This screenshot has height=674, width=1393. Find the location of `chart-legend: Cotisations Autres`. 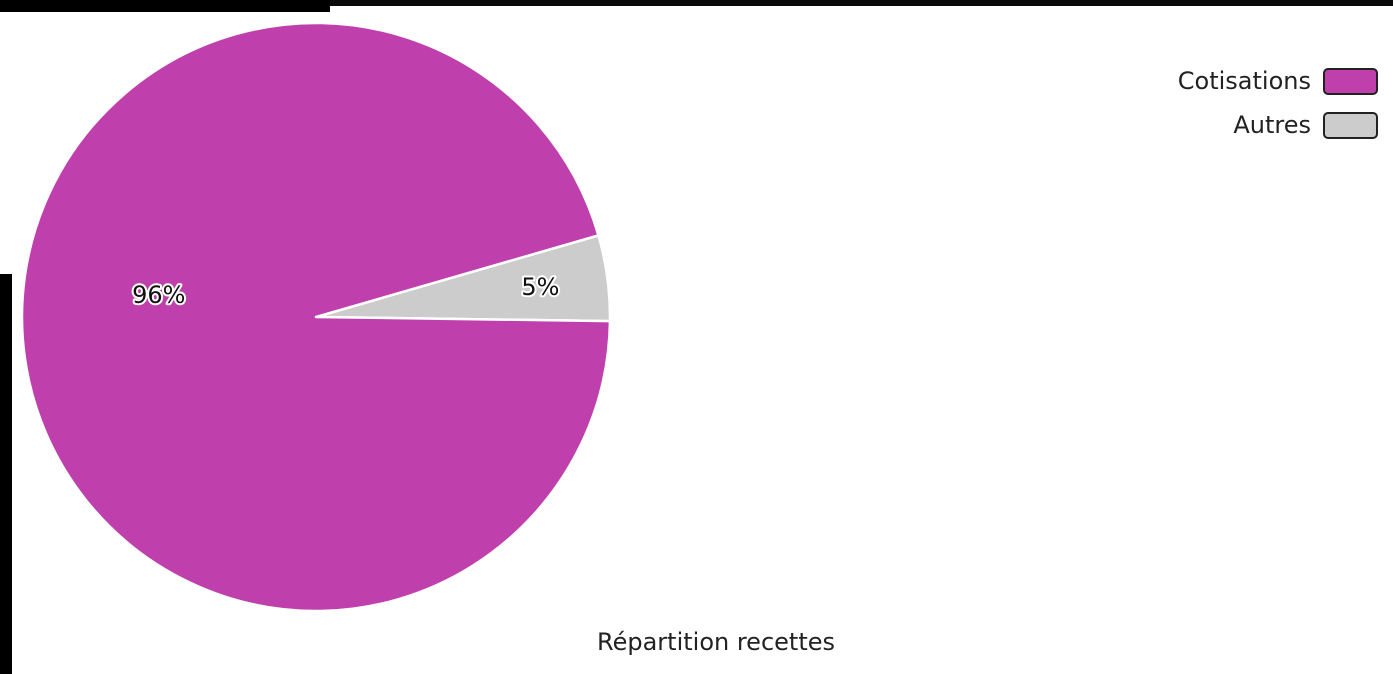

chart-legend: Cotisations Autres is located at coordinates (1278, 103).